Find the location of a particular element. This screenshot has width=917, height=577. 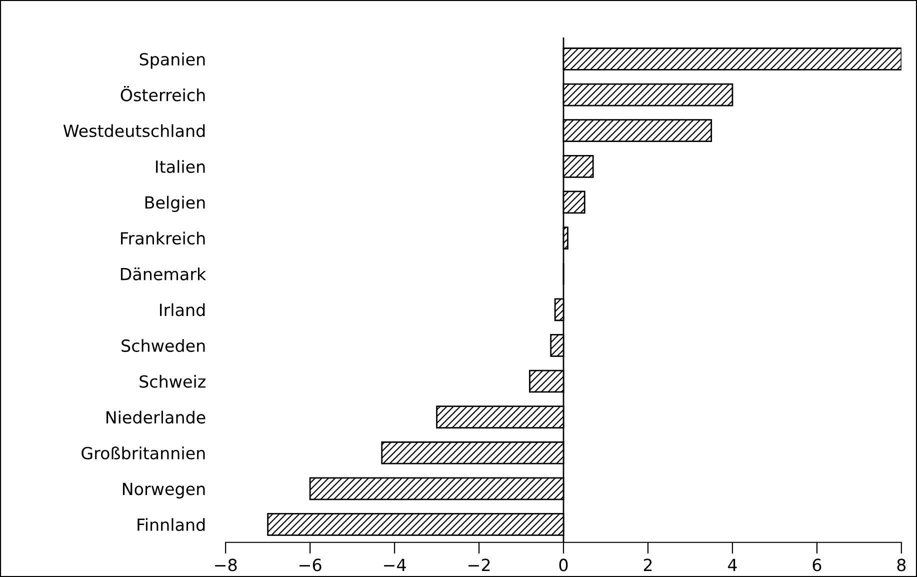

y-tick-label: Schweden is located at coordinates (163, 345).